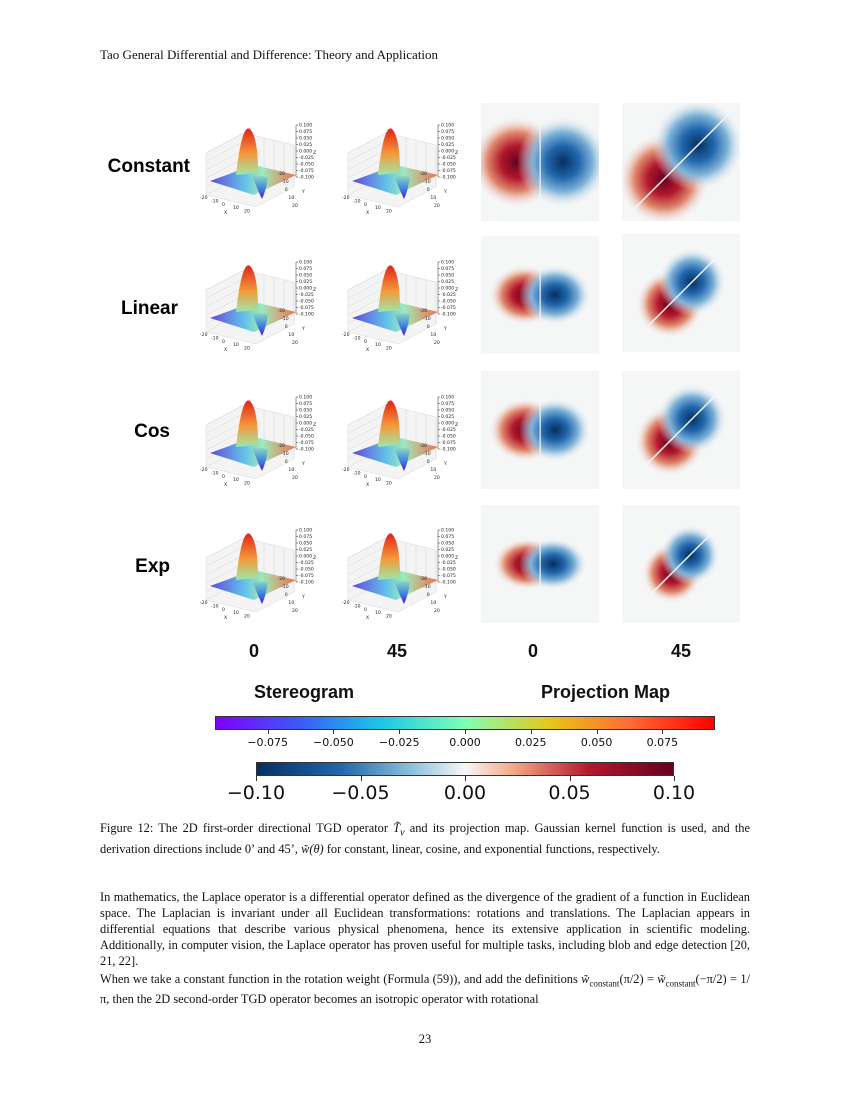  What do you see at coordinates (447, 404) in the screenshot?
I see `z-tick-label: 0.075` at bounding box center [447, 404].